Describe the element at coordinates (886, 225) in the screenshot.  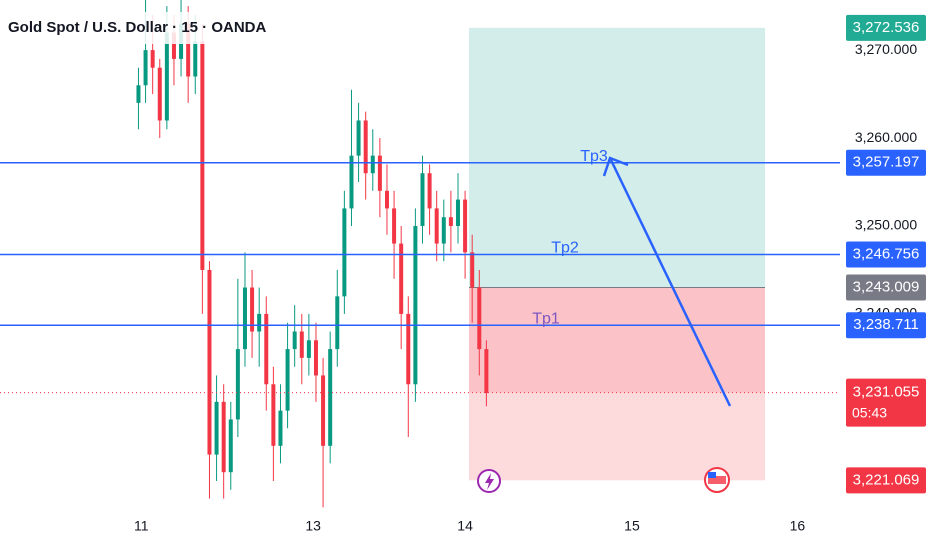
I see `y-tick-label: 3,250.000` at that location.